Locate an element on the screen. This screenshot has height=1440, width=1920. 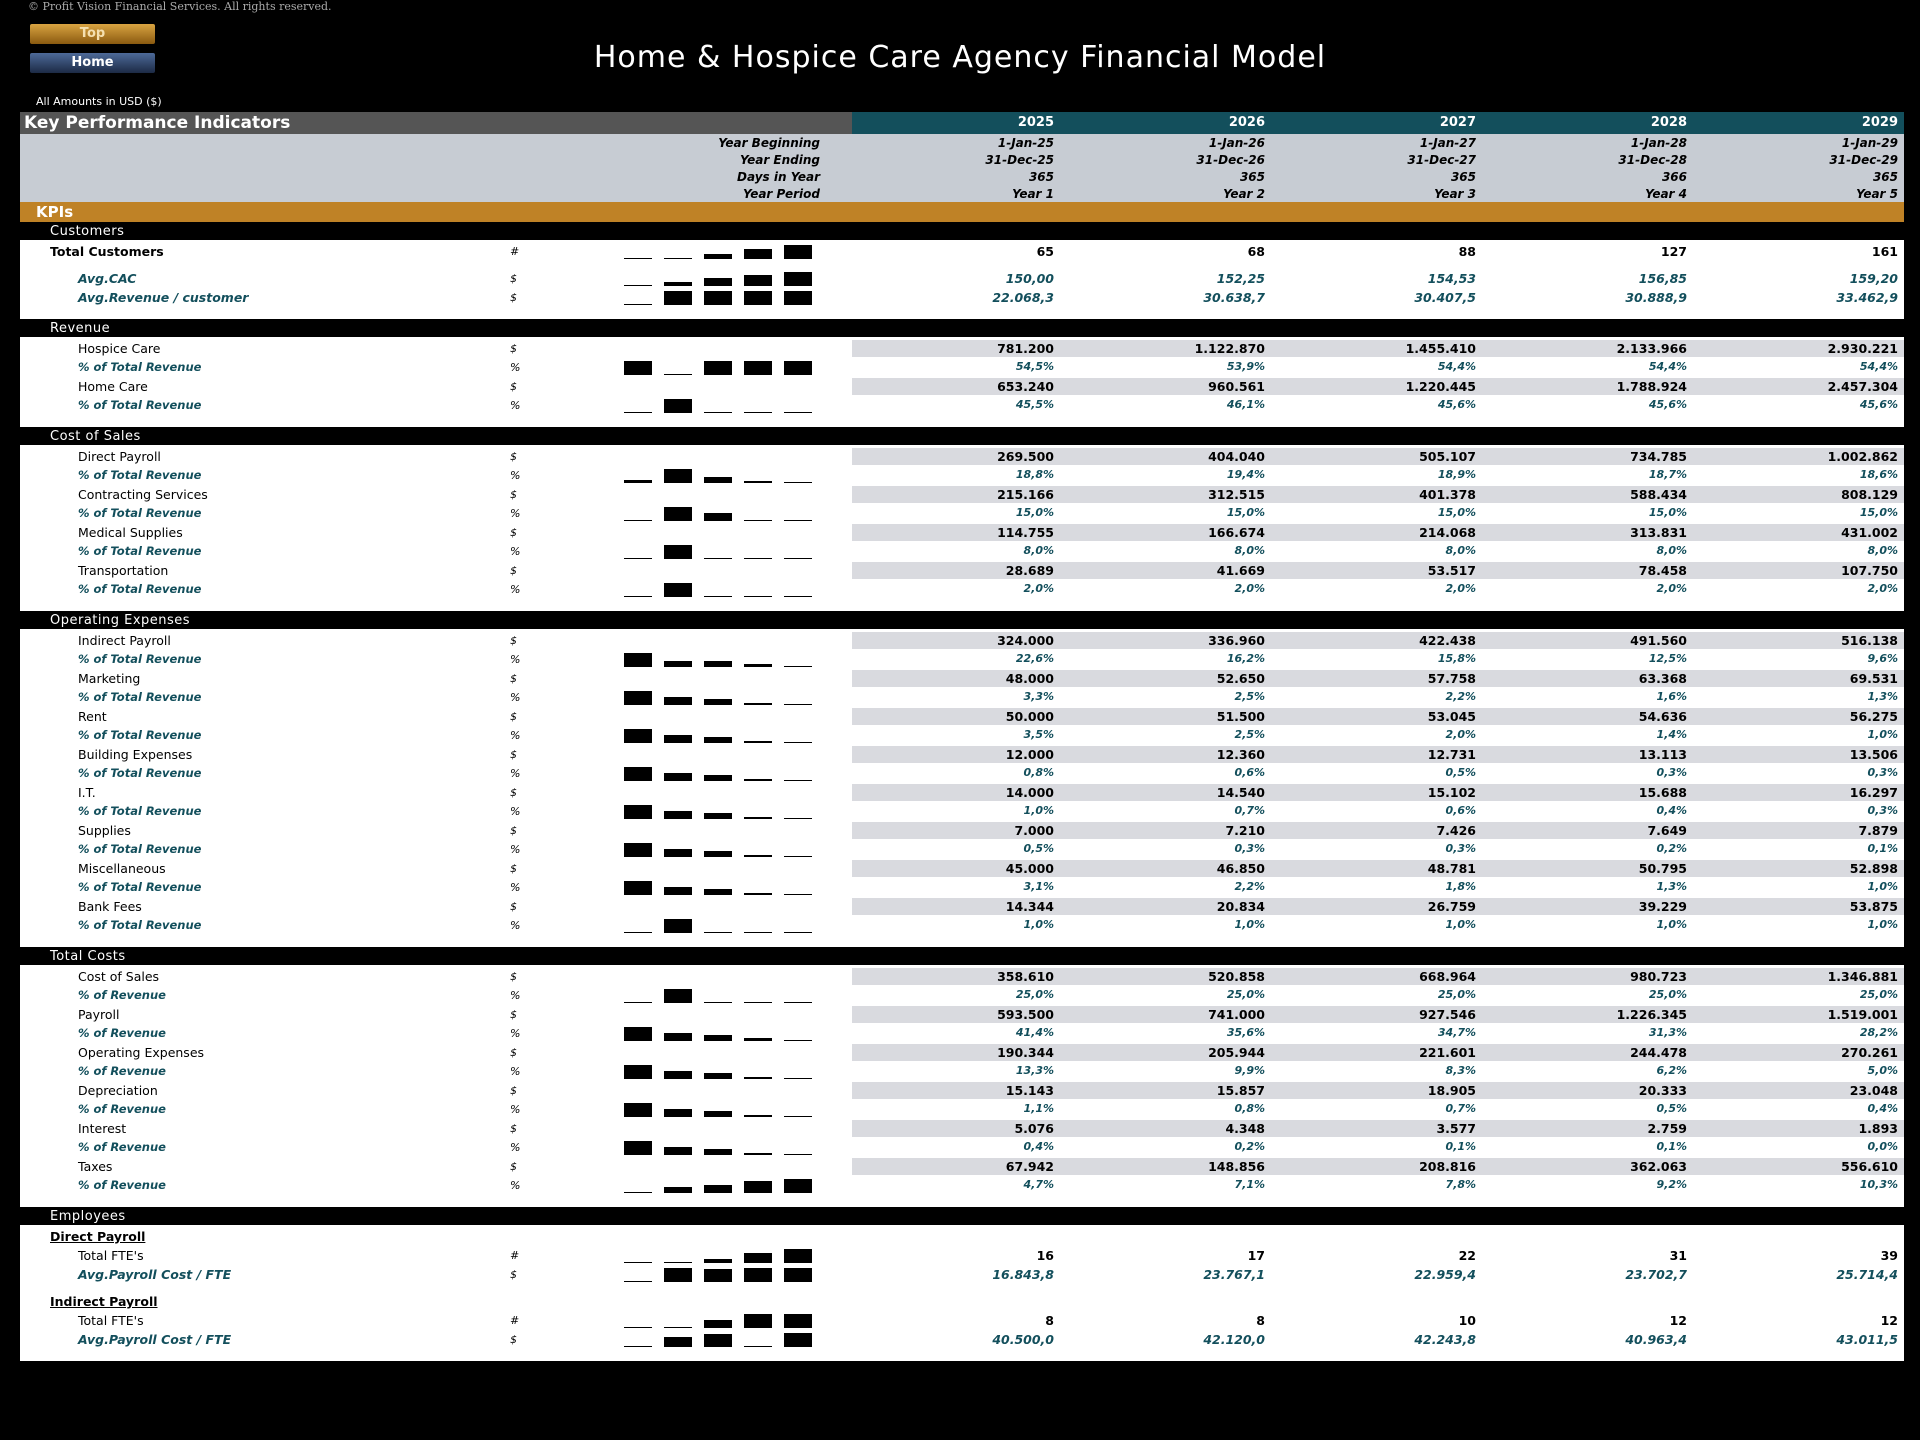
row-value: 2,0% is located at coordinates (1038, 588).